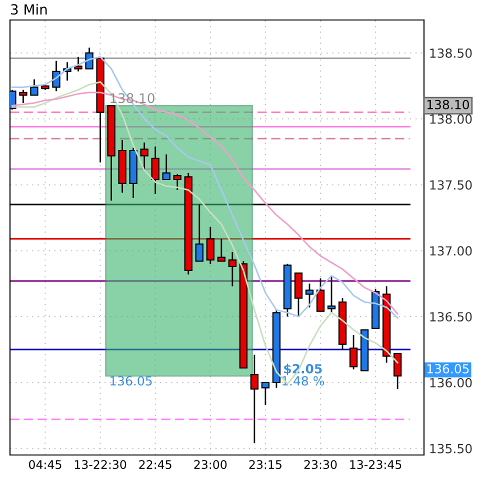 Image resolution: width=487 pixels, height=488 pixels. I want to click on x-tick-label: 13-22:30, so click(100, 464).